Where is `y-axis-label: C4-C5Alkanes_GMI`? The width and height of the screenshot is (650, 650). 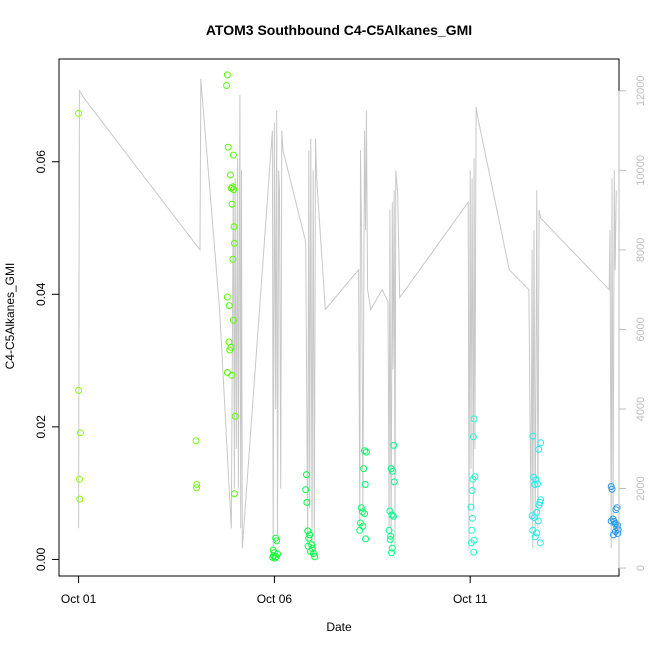 y-axis-label: C4-C5Alkanes_GMI is located at coordinates (10, 316).